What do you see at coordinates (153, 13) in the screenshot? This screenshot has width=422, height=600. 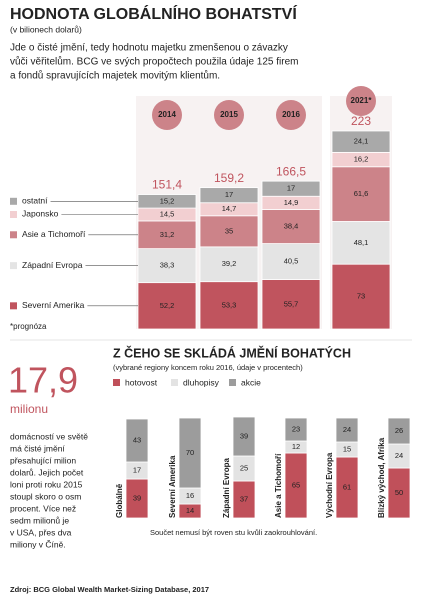 I see `title: HODNOTA GLOBÁLNÍHO BOHATSTVÍ` at bounding box center [153, 13].